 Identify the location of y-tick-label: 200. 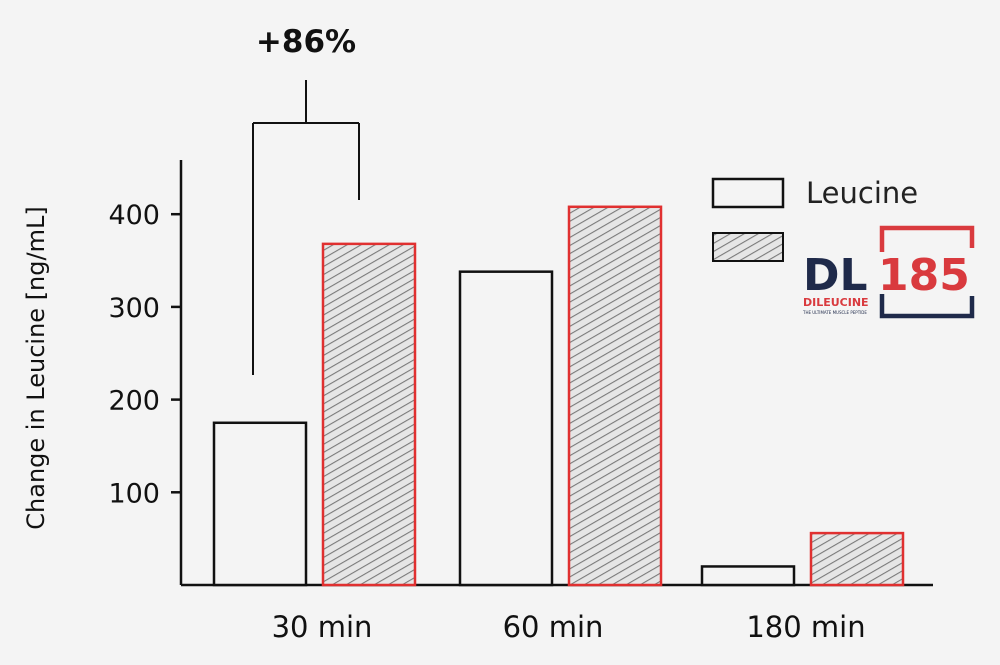
(134, 401).